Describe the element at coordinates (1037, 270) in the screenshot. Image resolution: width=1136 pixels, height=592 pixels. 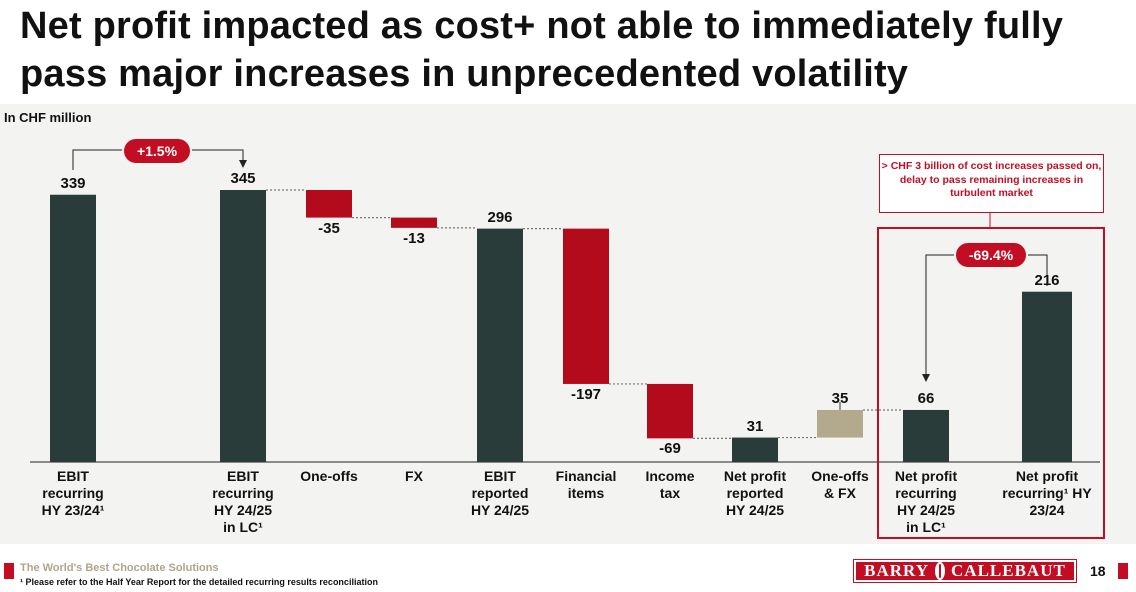
I see `np-bracket-right` at that location.